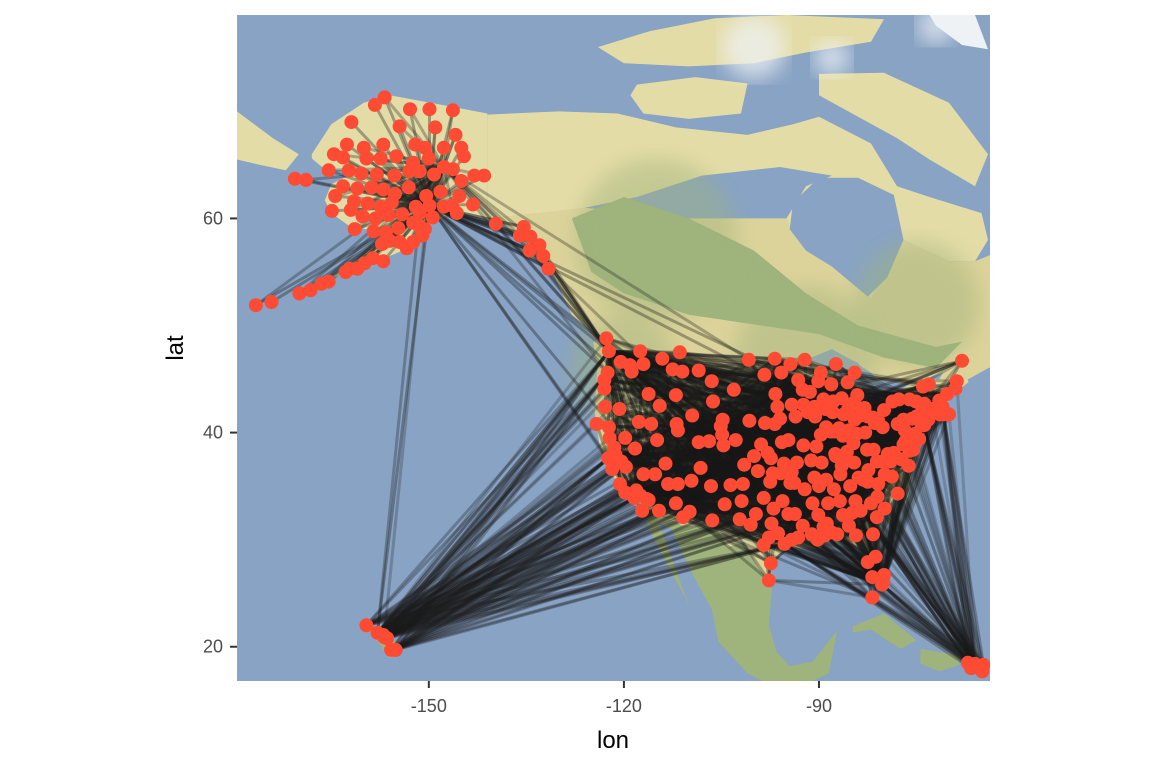 The width and height of the screenshot is (1152, 773). I want to click on y-axis-title: lat, so click(175, 348).